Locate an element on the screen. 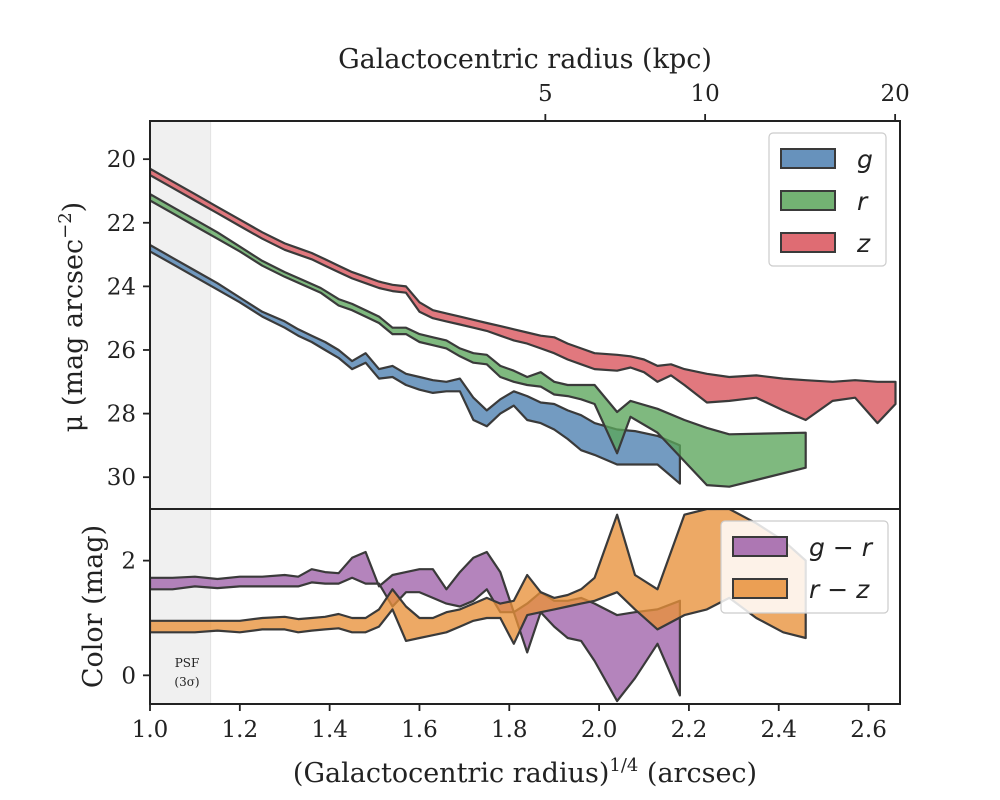  legend-swatch-g is located at coordinates (808, 158).